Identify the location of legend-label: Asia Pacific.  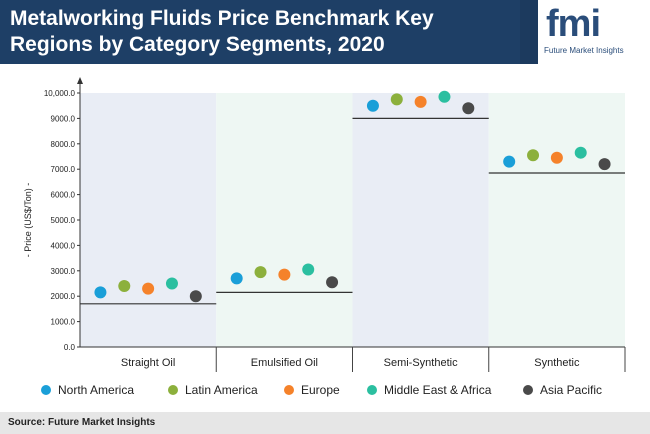
(571, 390).